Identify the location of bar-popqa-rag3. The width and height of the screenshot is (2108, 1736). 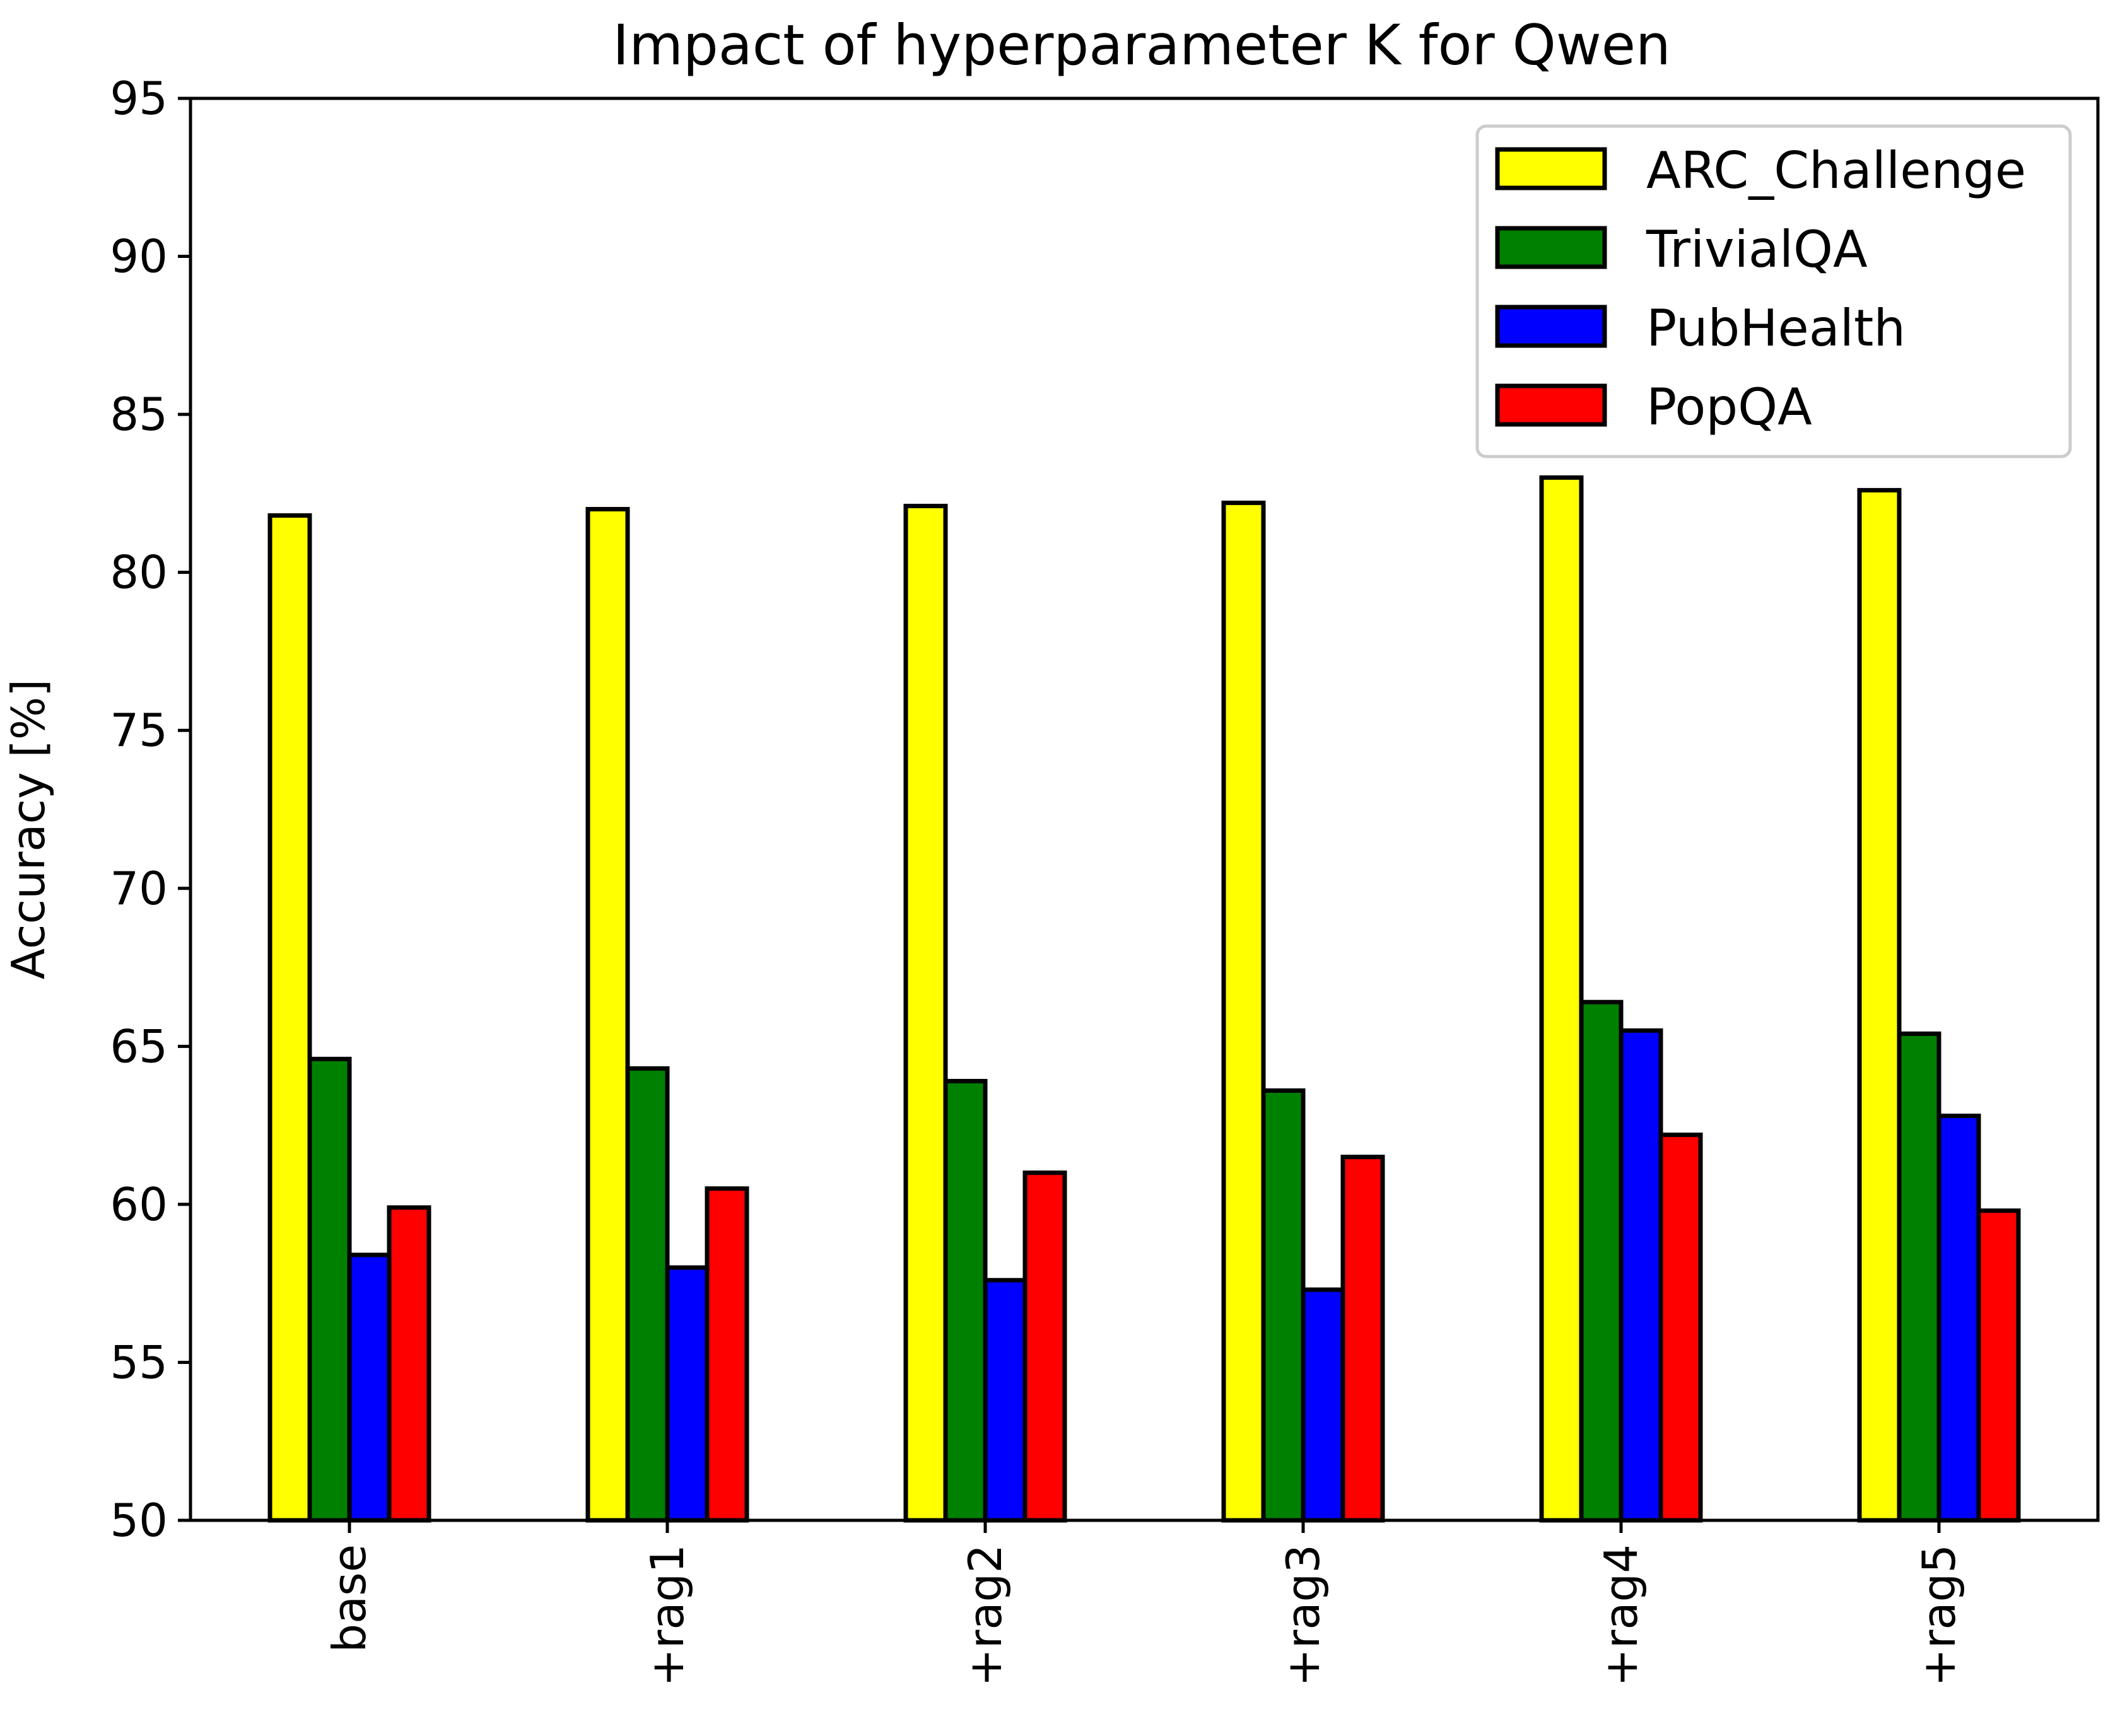
(1363, 1339).